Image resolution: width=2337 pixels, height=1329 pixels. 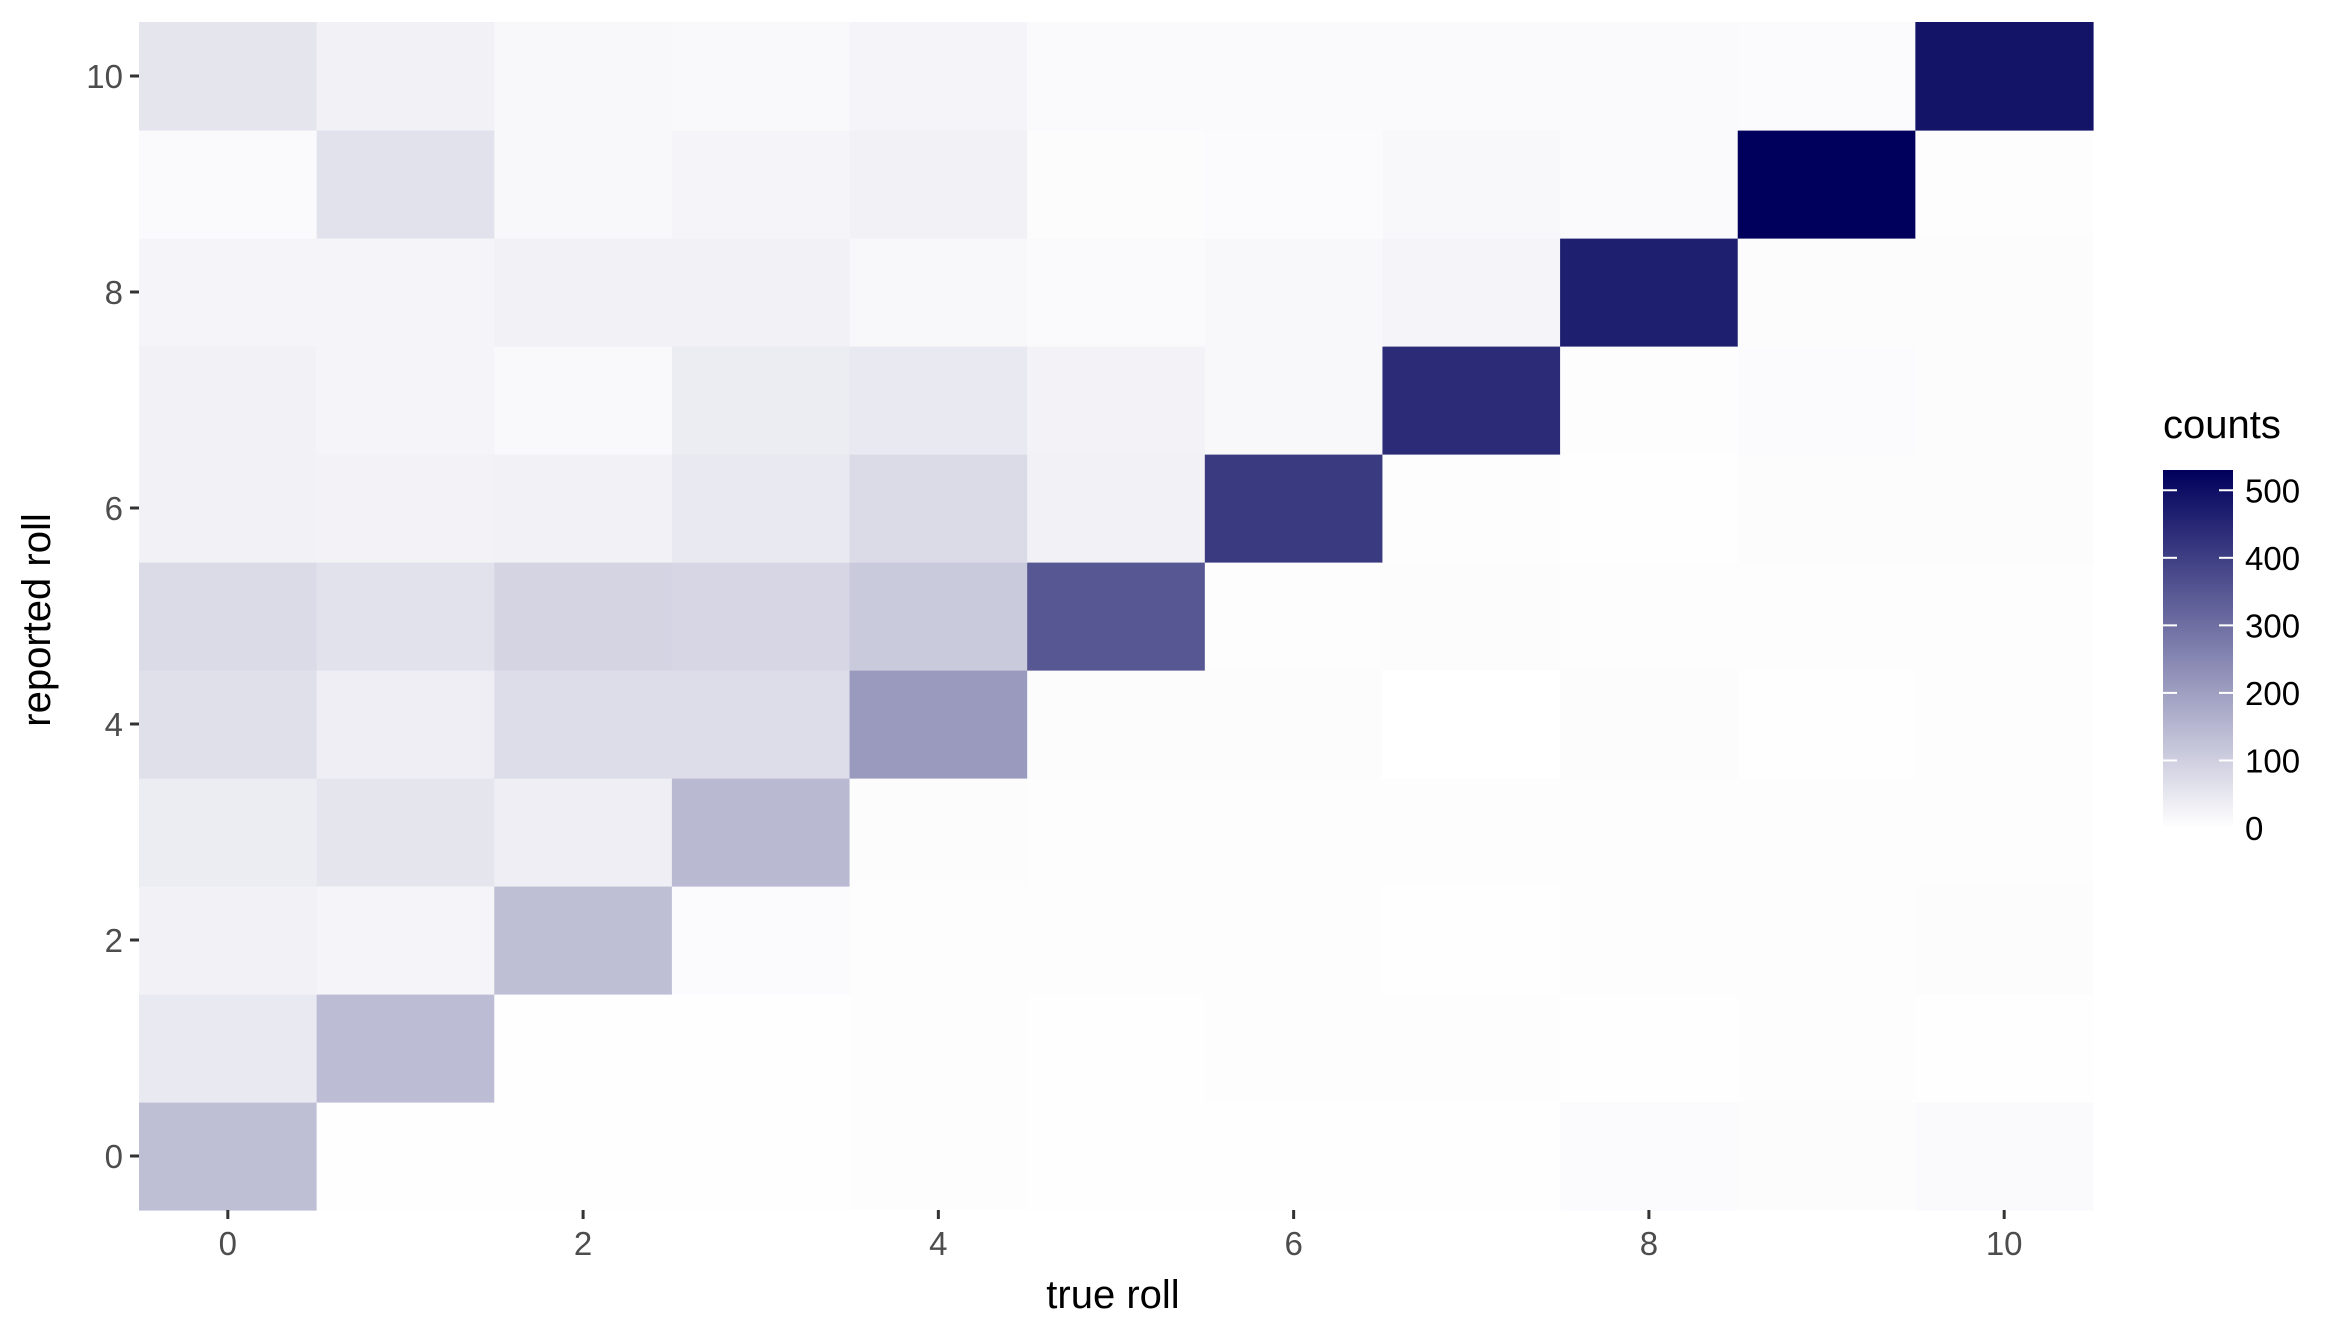 What do you see at coordinates (1112, 1295) in the screenshot?
I see `x-axis-title: true roll` at bounding box center [1112, 1295].